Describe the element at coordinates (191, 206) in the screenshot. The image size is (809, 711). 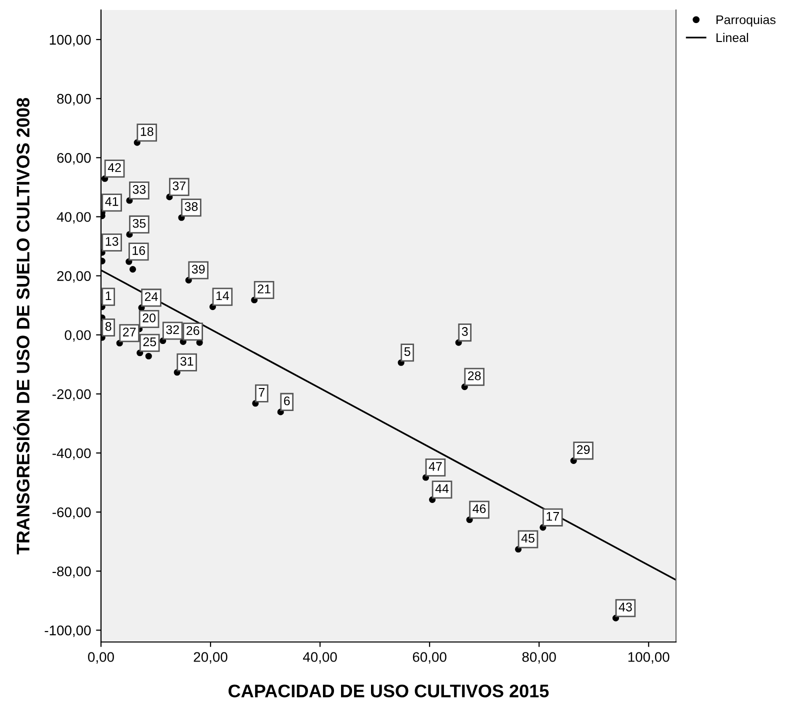
I see `annotation: 38` at that location.